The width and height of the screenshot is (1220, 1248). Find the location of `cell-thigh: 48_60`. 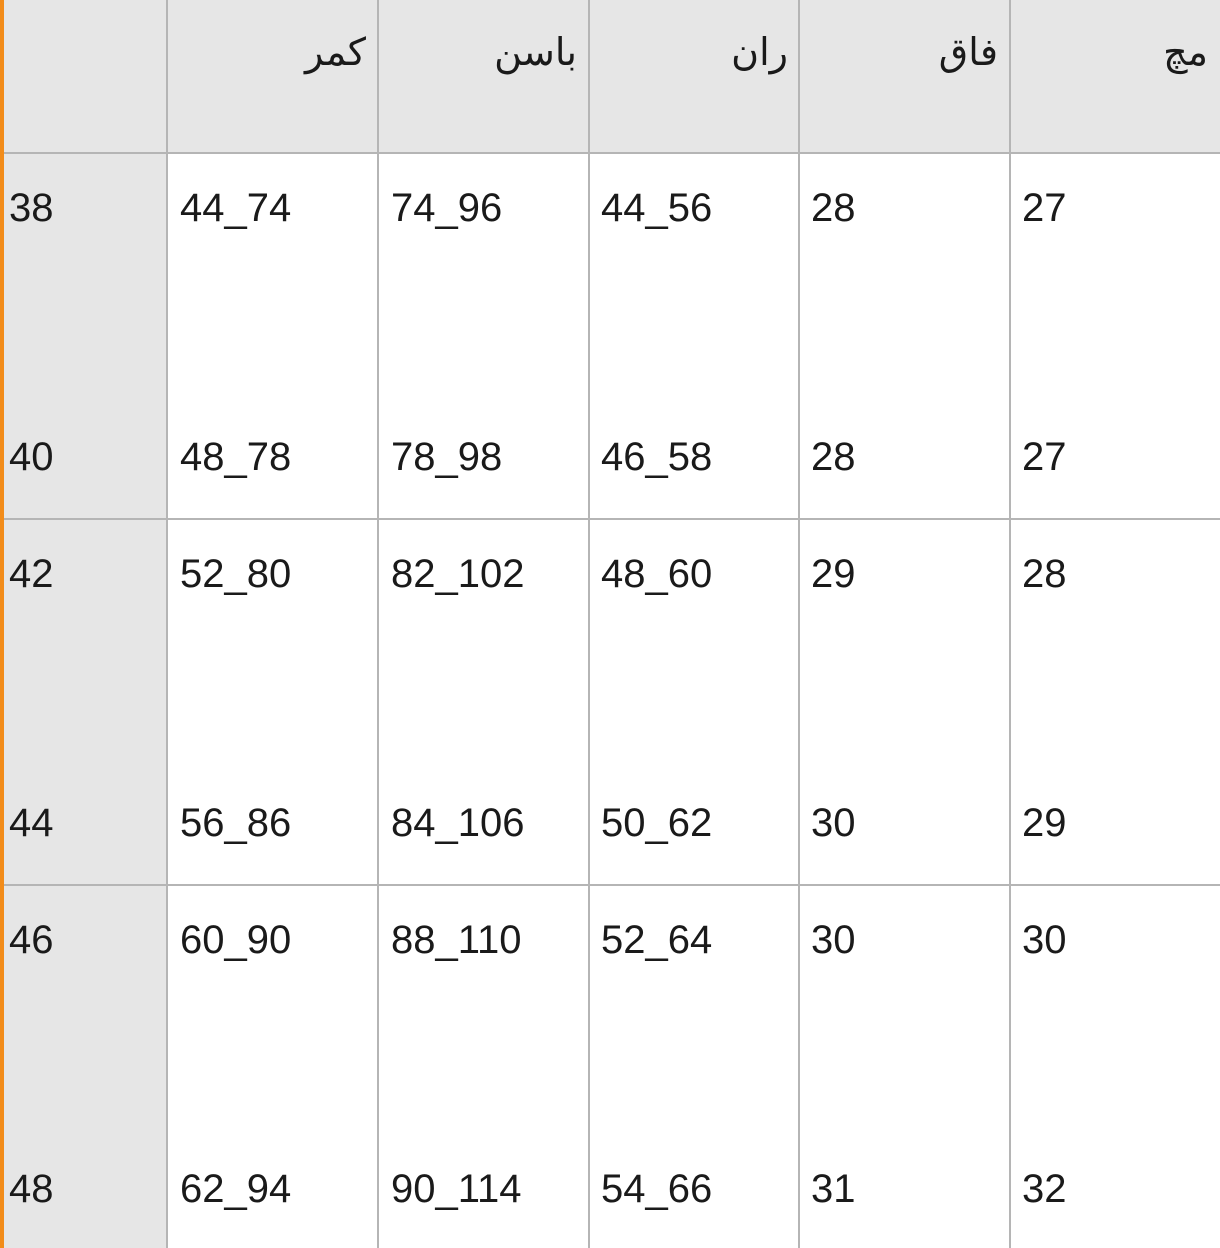

cell-thigh: 48_60 is located at coordinates (657, 574).